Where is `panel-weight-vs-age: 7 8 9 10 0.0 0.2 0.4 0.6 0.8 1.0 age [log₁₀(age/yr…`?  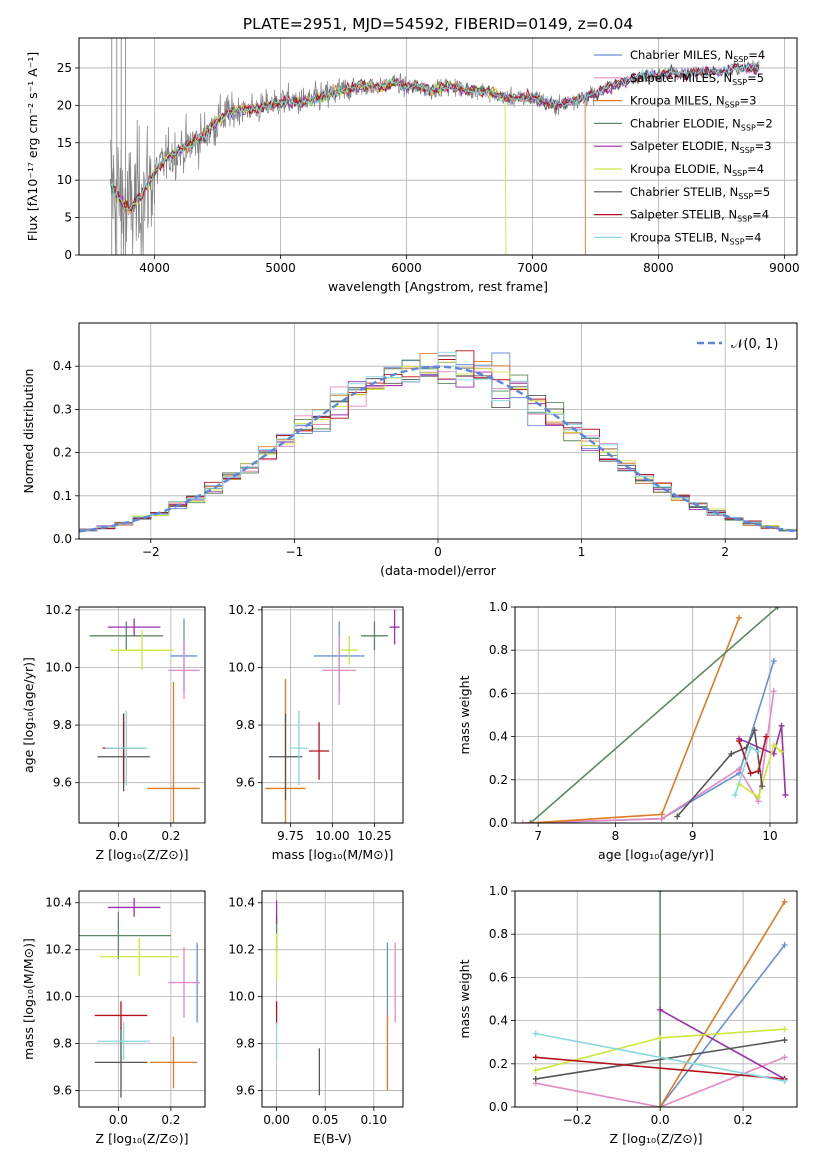
panel-weight-vs-age: 7 8 9 10 0.0 0.2 0.4 0.6 0.8 1.0 age [log₁₀(age/yr… is located at coordinates (627, 731).